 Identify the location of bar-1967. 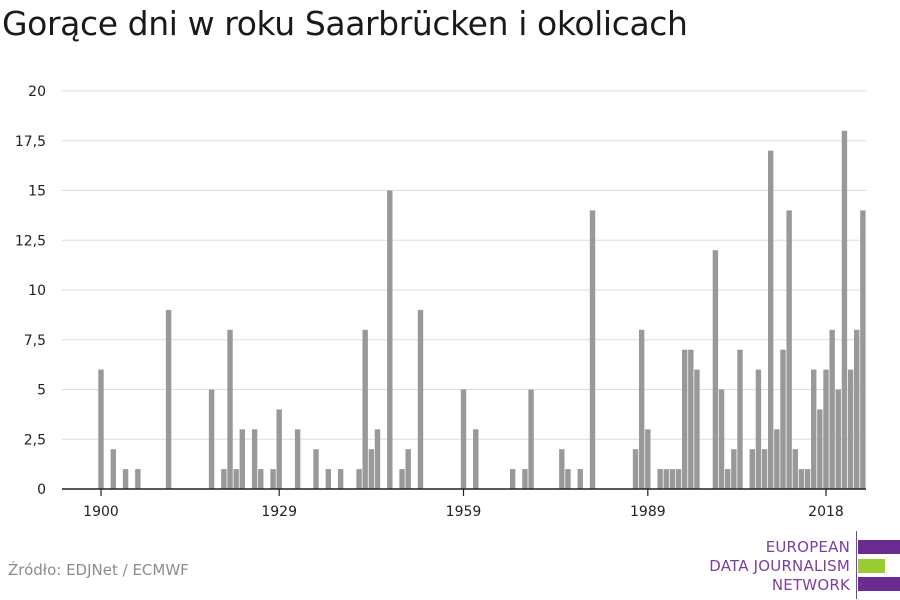
(512, 479).